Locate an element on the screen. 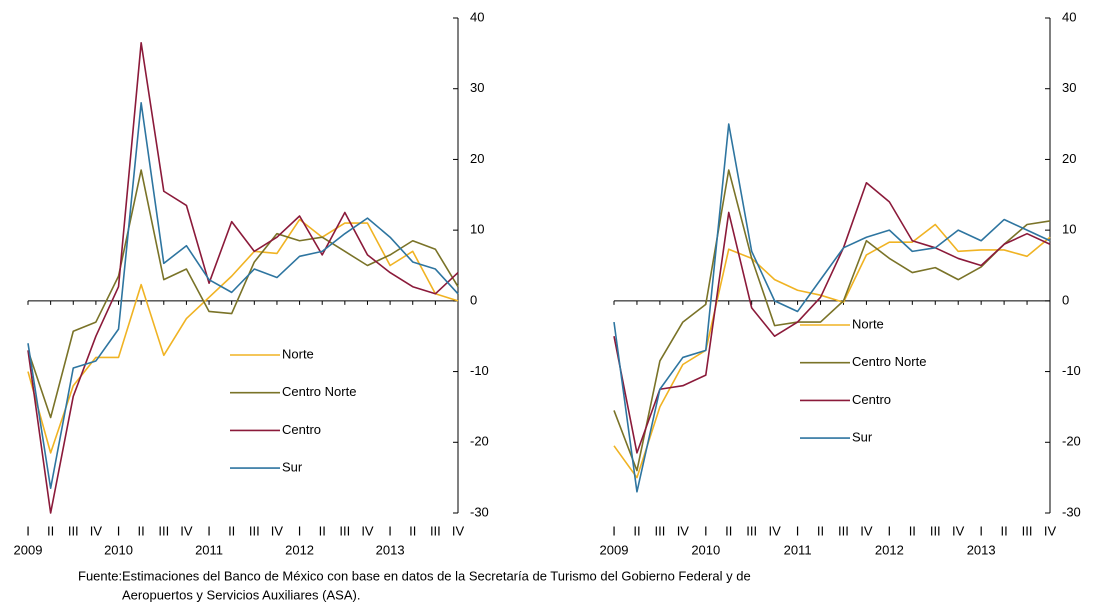 The width and height of the screenshot is (1093, 608). source-label: Fuente: is located at coordinates (100, 575).